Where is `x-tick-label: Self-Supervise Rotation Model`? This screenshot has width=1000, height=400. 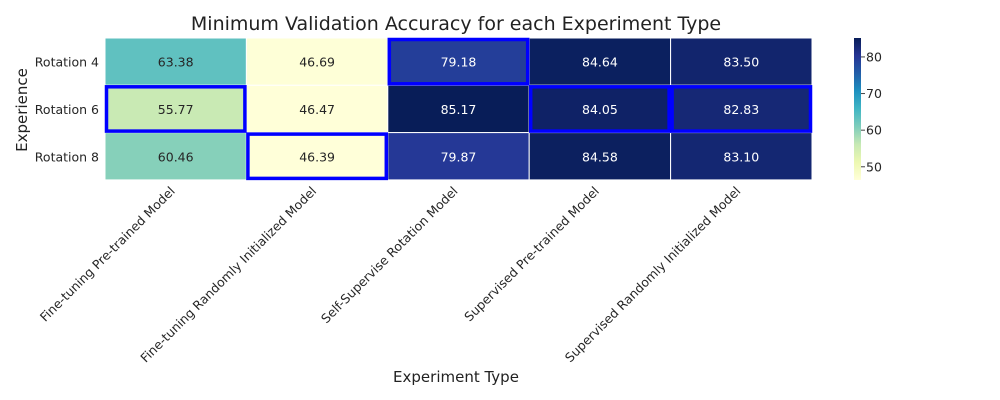 x-tick-label: Self-Supervise Rotation Model is located at coordinates (389, 254).